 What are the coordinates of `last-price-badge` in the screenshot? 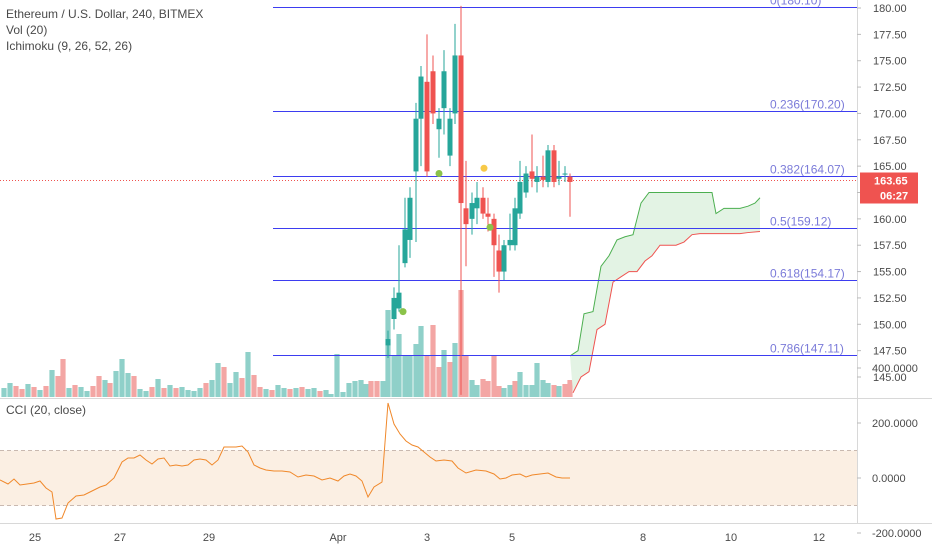 It's located at (889, 180).